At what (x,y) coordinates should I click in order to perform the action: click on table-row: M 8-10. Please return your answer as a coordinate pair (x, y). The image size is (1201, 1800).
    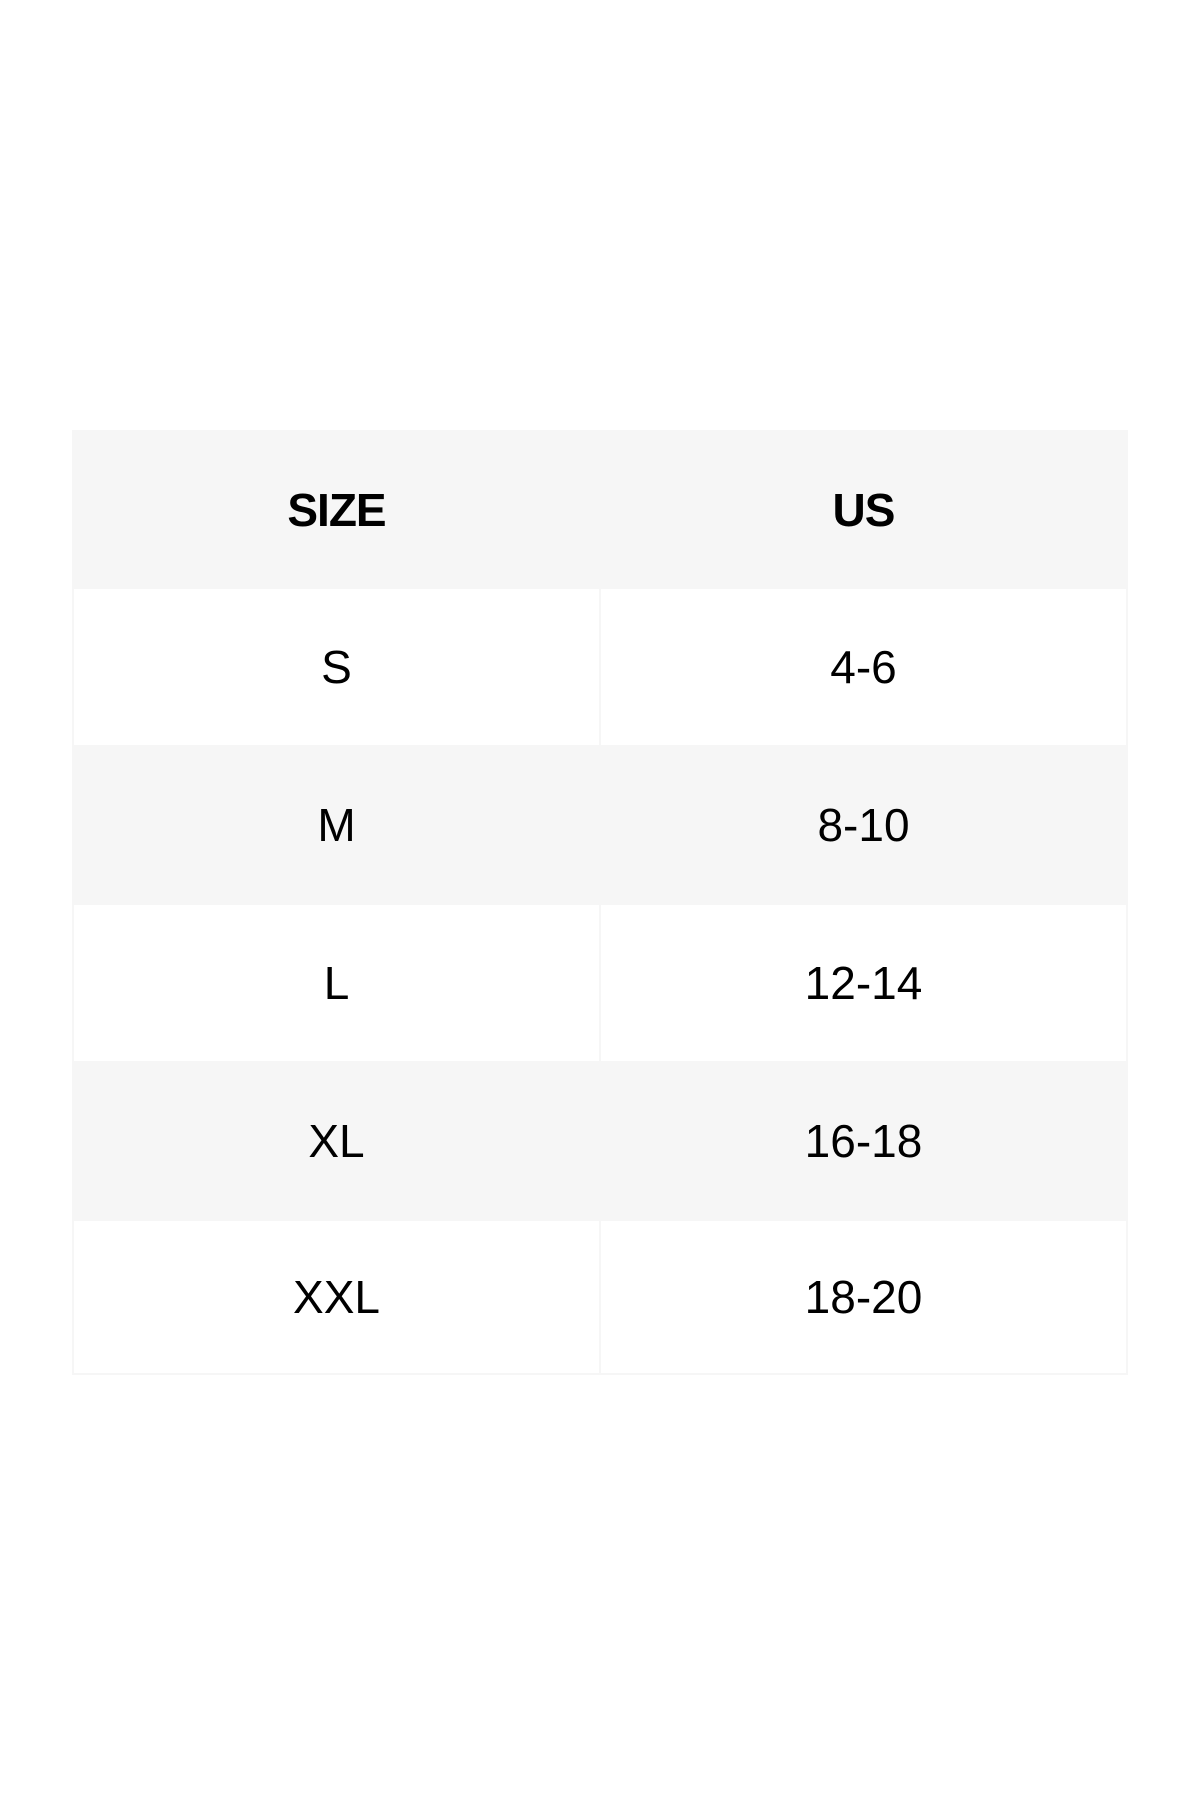
    Looking at the image, I should click on (600, 825).